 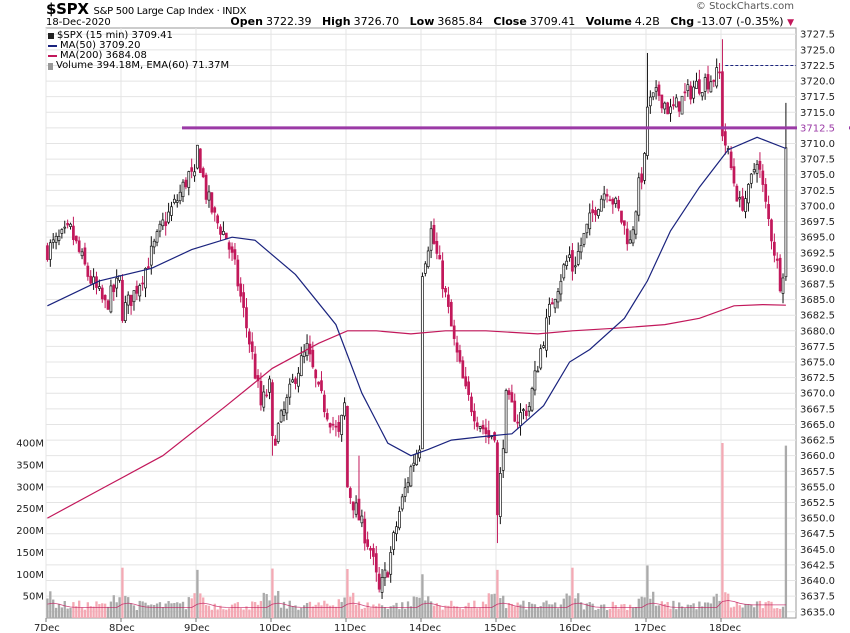 I want to click on price-tick-label: 3692.5, so click(x=817, y=253).